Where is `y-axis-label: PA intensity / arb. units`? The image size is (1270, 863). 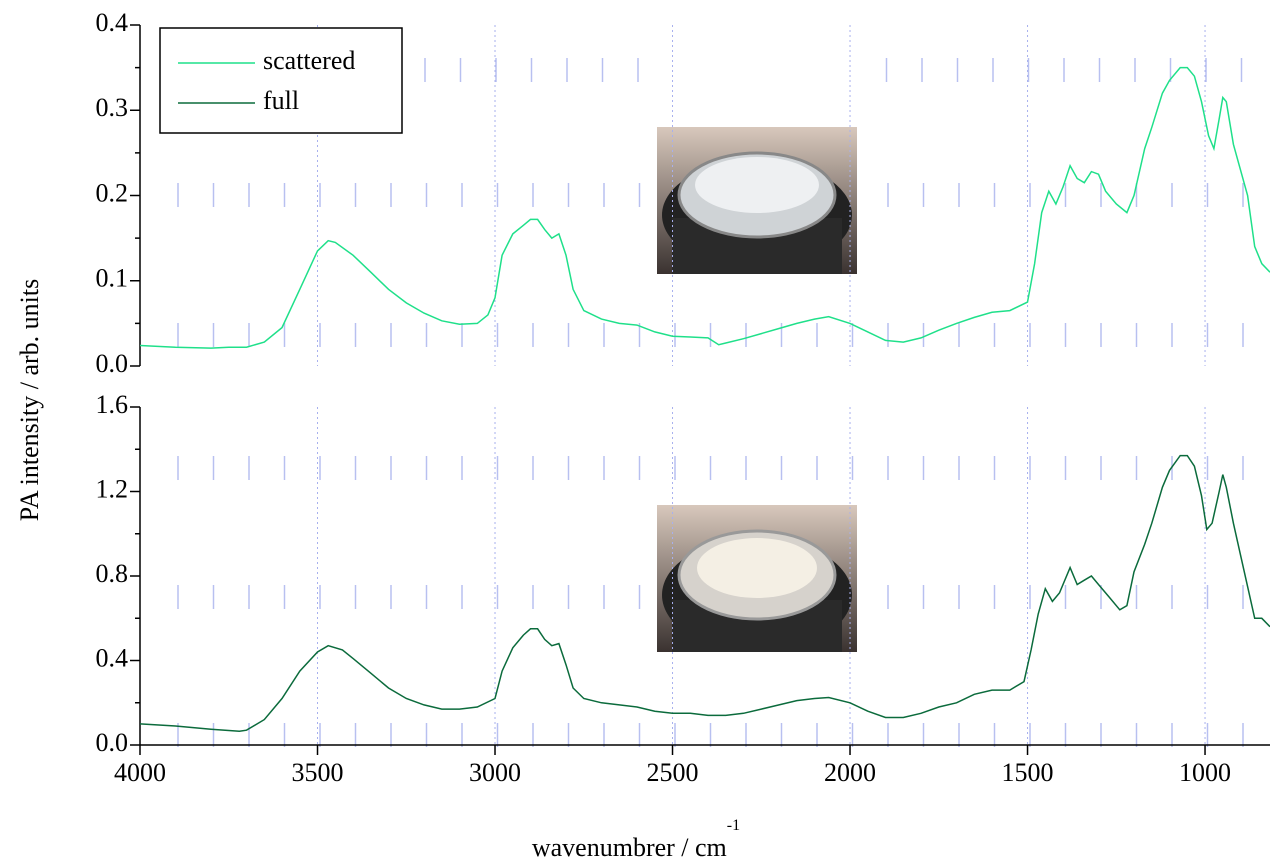 y-axis-label: PA intensity / arb. units is located at coordinates (29, 400).